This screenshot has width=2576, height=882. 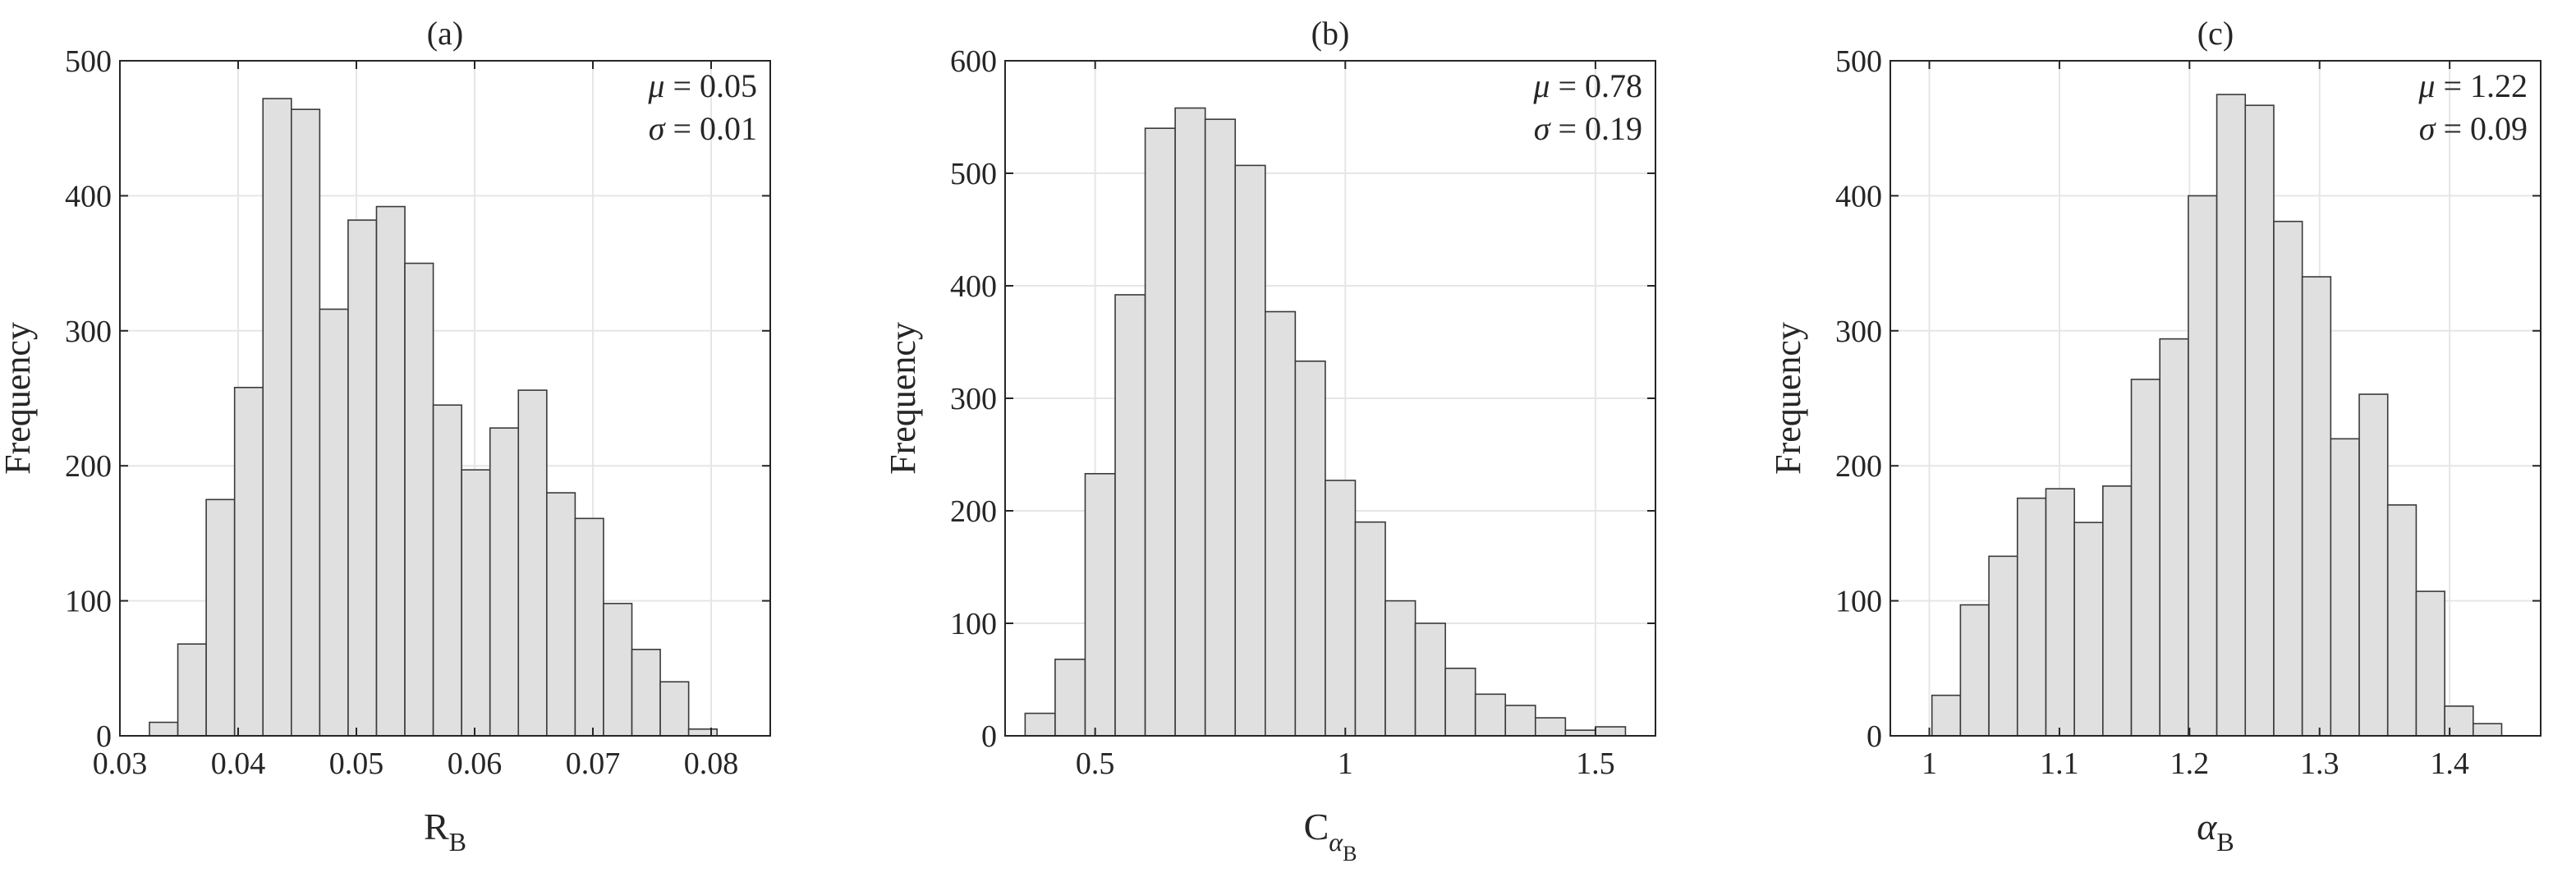 I want to click on x-tick-label: 0.5, so click(x=1095, y=763).